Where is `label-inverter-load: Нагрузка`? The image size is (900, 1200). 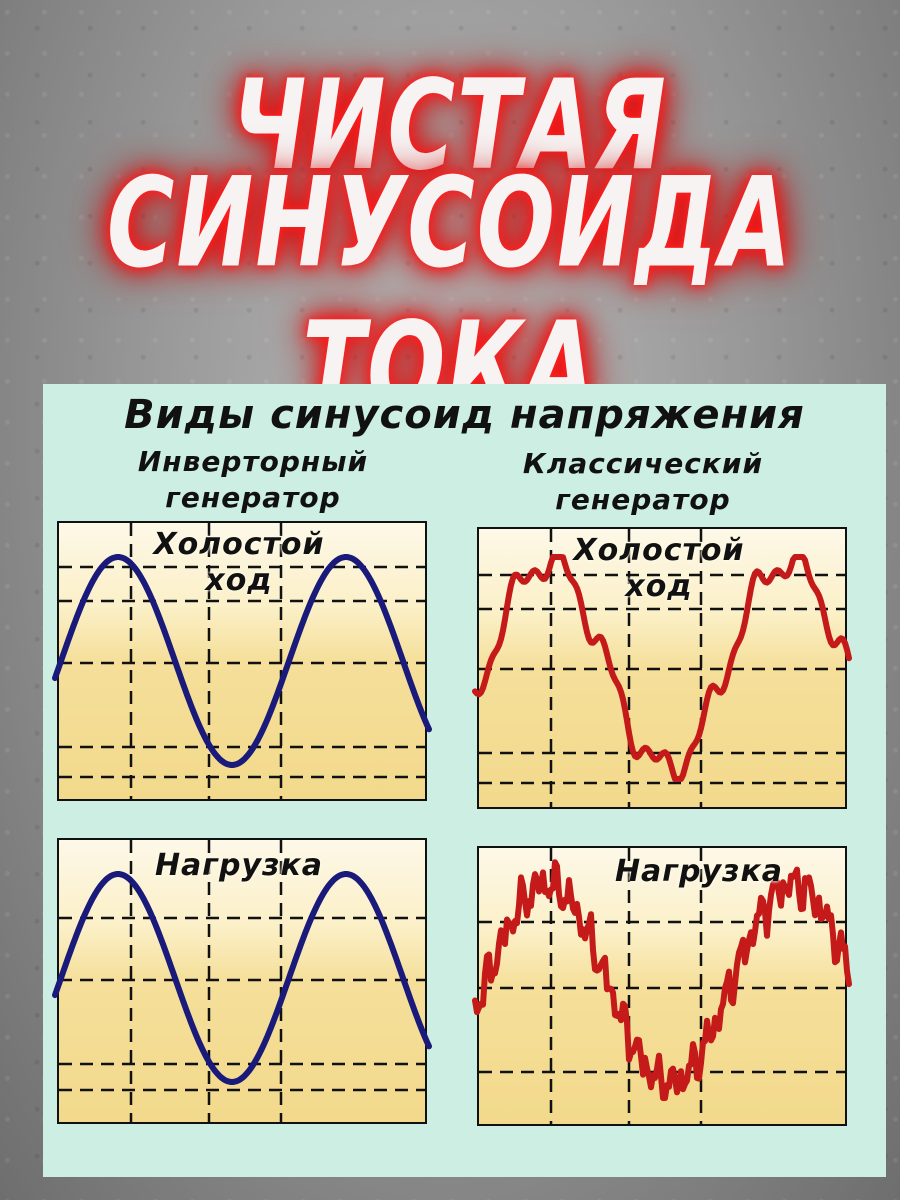
label-inverter-load: Нагрузка is located at coordinates (239, 866).